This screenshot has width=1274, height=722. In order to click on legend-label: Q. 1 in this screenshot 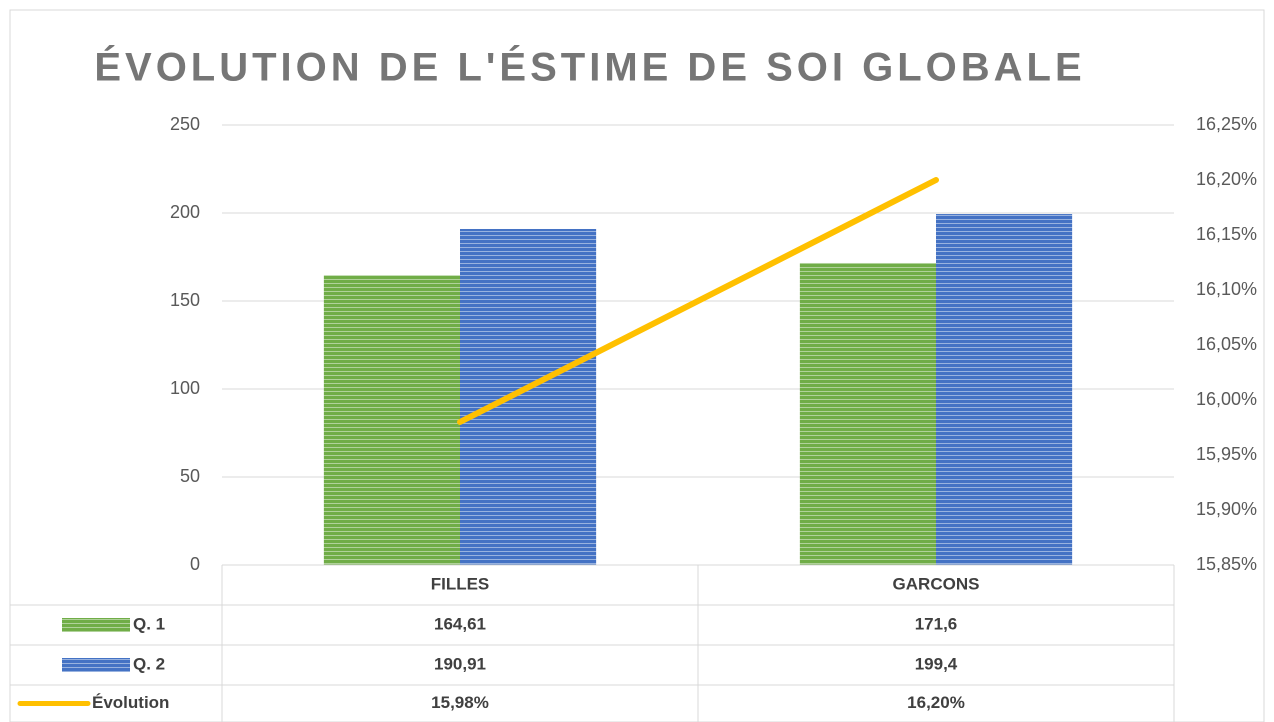, I will do `click(149, 623)`.